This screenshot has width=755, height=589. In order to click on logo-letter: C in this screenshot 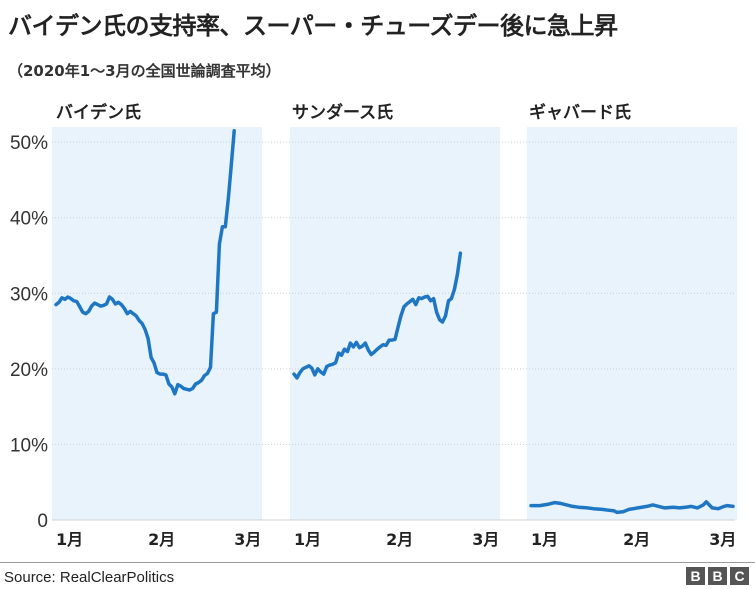, I will do `click(739, 576)`.